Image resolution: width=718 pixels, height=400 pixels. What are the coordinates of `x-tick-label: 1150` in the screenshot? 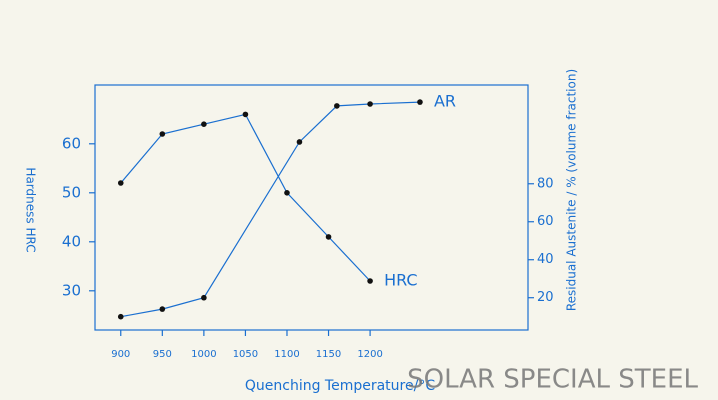 It's located at (328, 354).